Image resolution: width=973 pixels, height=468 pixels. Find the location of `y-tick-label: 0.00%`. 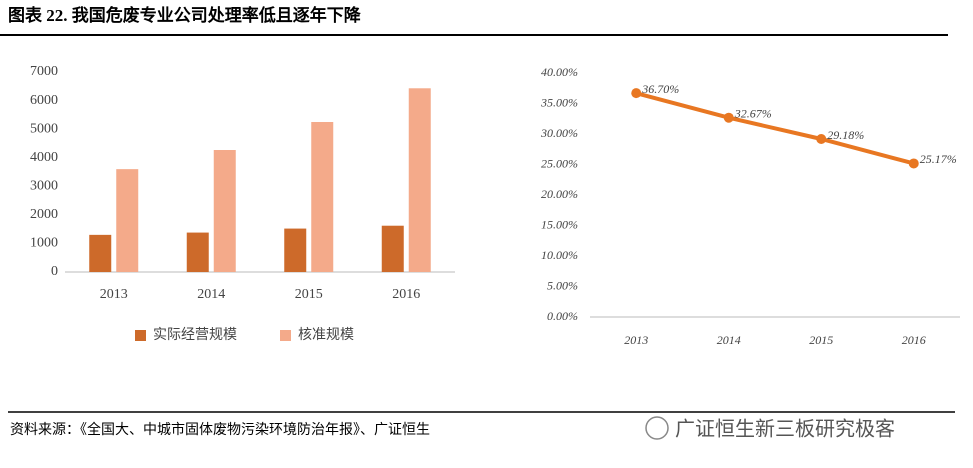

y-tick-label: 0.00% is located at coordinates (562, 316).